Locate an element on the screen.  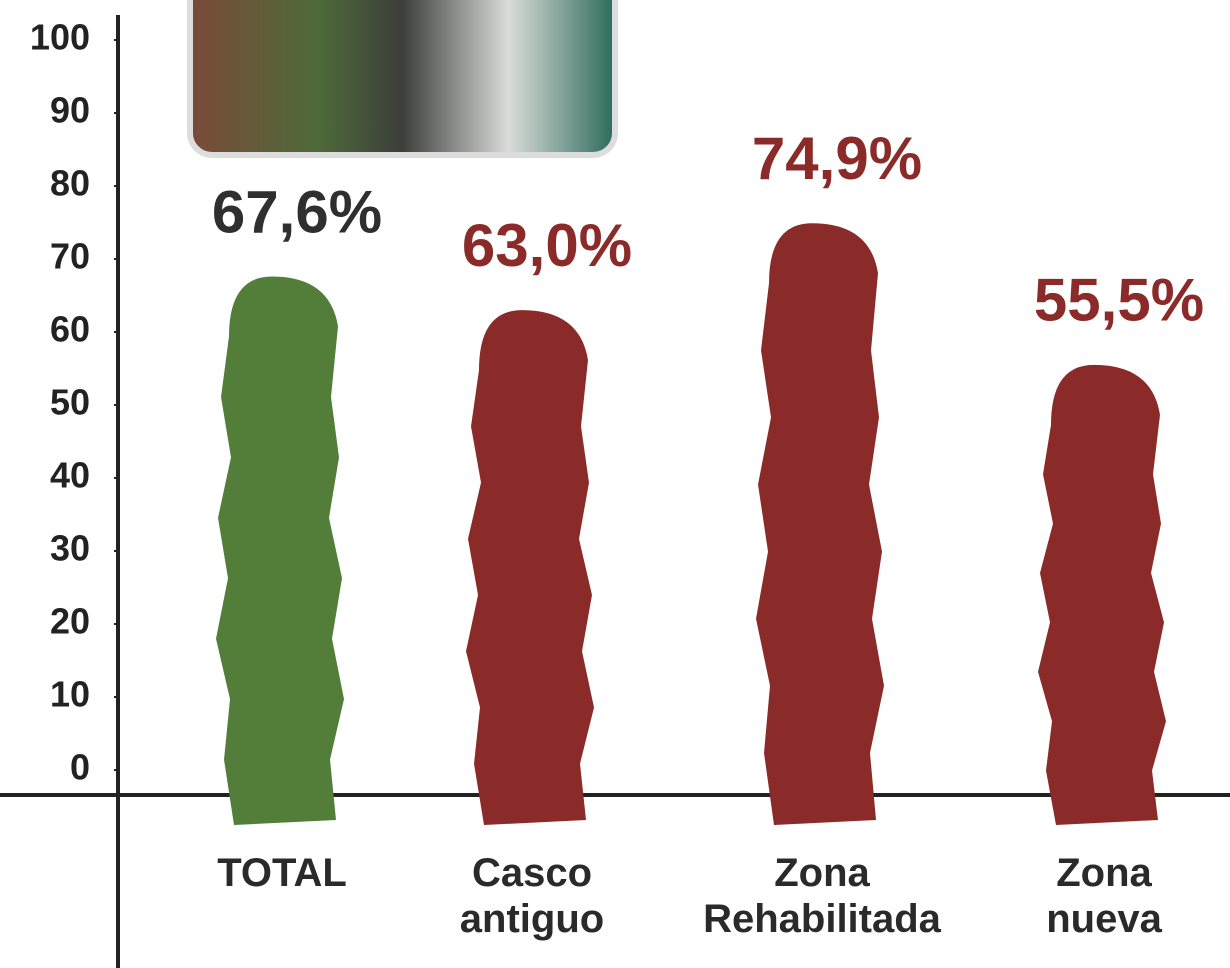
y-tick-label: 10 is located at coordinates (70, 694).